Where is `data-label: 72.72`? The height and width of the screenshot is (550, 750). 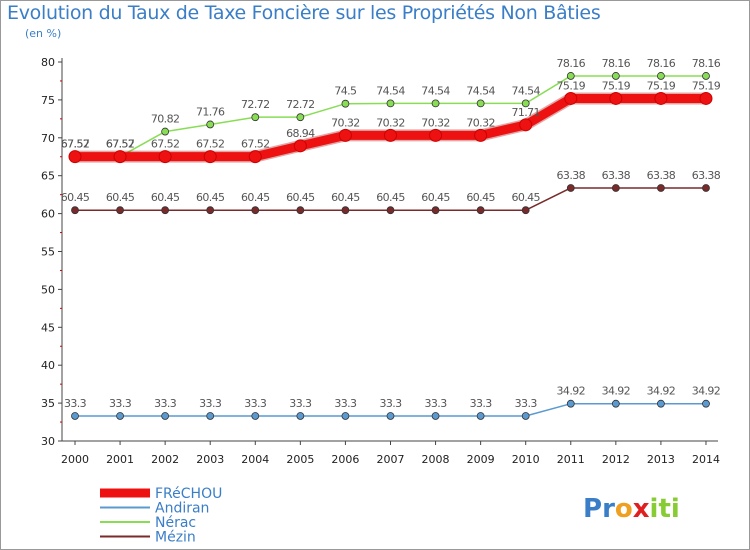
data-label: 72.72 is located at coordinates (255, 104).